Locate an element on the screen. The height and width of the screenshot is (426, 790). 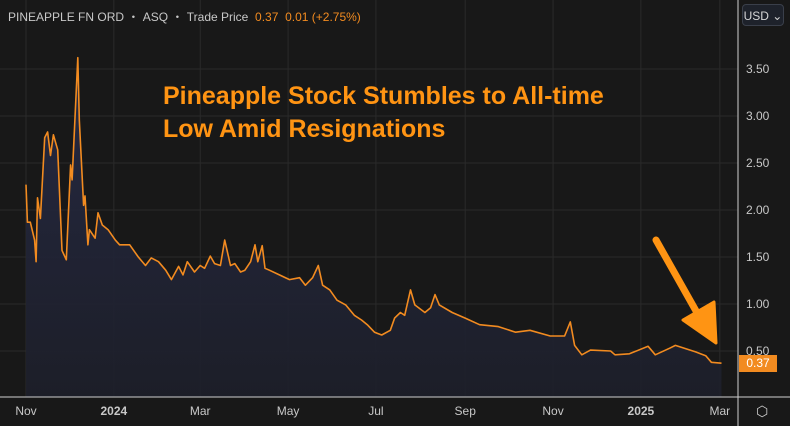
time-axis: Nov 2024 Mar May Jul Sep Nov 2025 Mar is located at coordinates (372, 411).